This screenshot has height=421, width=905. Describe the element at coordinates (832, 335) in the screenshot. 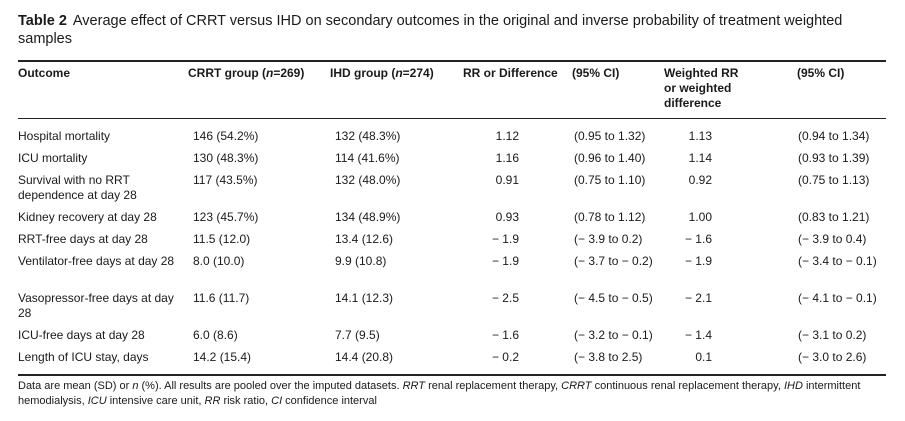

I see `cell-ci2: (− 3.1 to 0.2)` at that location.